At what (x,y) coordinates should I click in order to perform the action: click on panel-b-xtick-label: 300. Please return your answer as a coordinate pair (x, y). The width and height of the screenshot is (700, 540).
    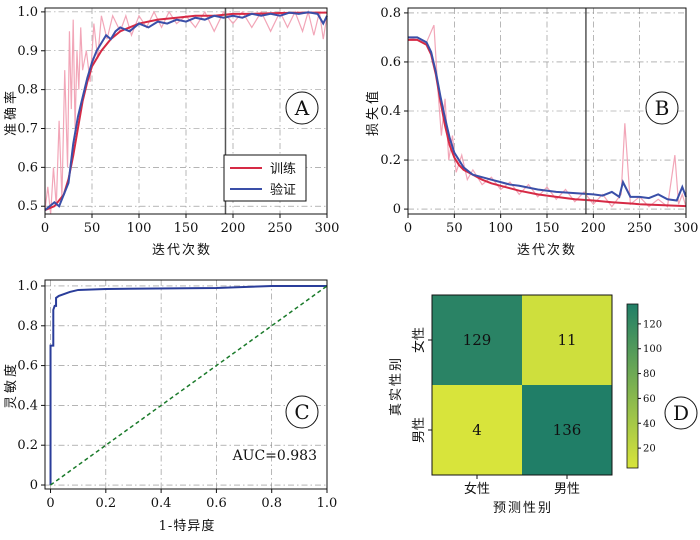
    Looking at the image, I should click on (686, 228).